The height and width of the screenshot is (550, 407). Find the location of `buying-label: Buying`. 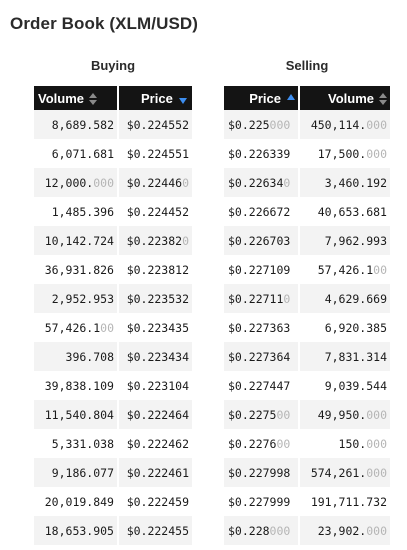

buying-label: Buying is located at coordinates (113, 65).